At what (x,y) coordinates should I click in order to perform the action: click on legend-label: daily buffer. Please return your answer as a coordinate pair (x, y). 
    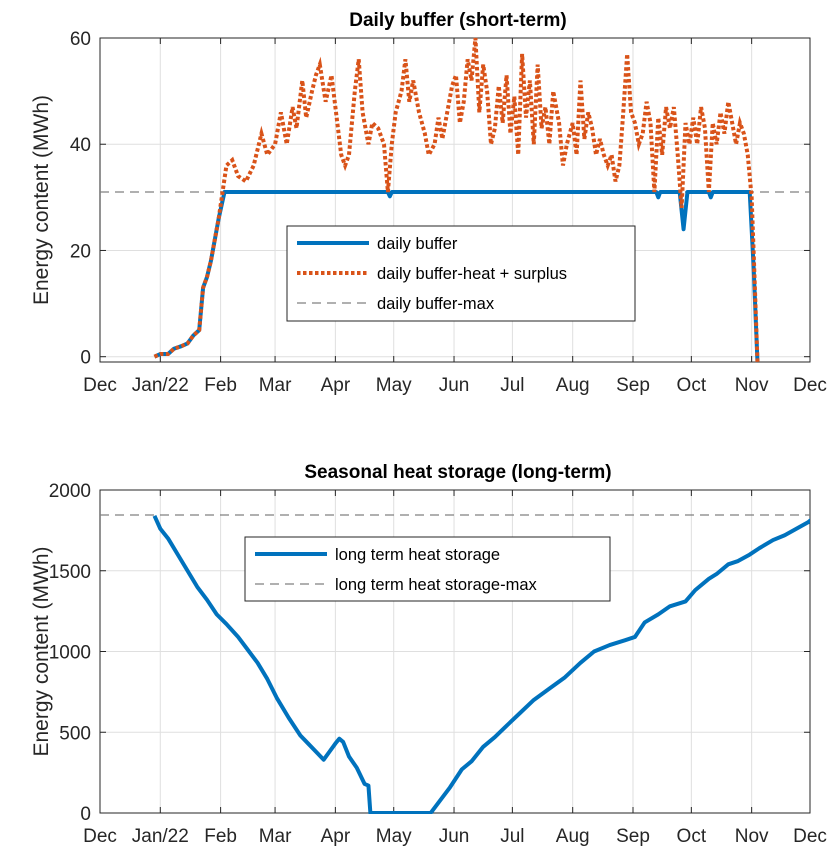
    Looking at the image, I should click on (417, 244).